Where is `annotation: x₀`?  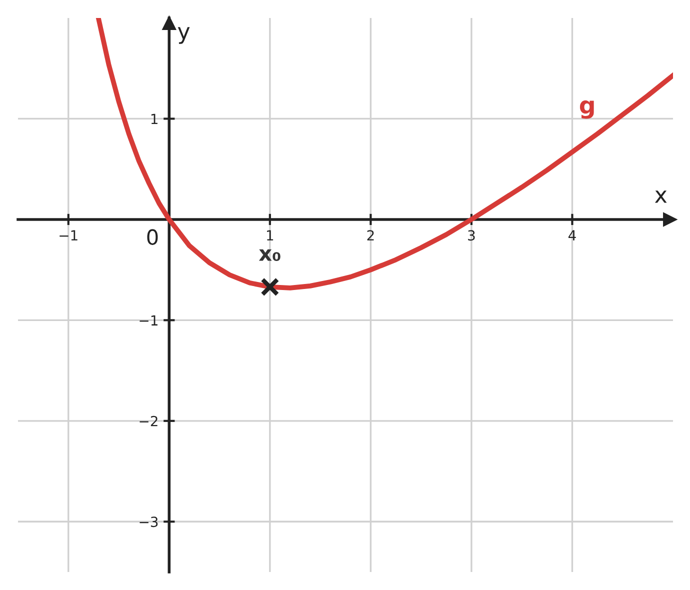 annotation: x₀ is located at coordinates (269, 255).